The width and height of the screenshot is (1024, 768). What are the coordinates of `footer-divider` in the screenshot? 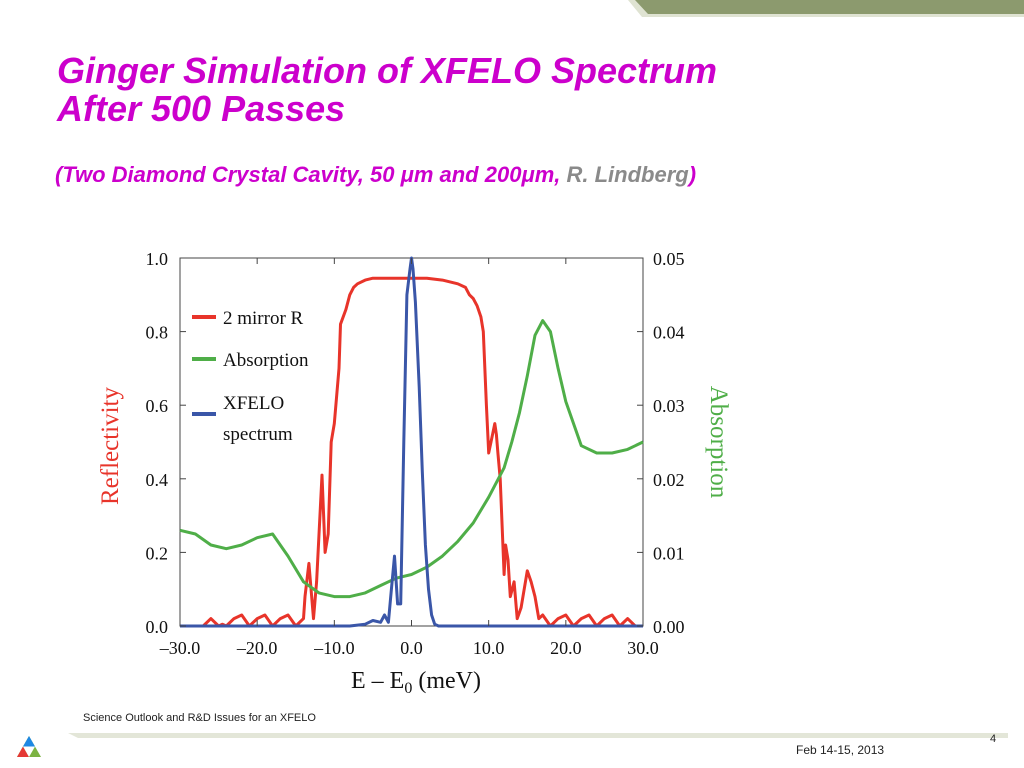 It's located at (538, 735).